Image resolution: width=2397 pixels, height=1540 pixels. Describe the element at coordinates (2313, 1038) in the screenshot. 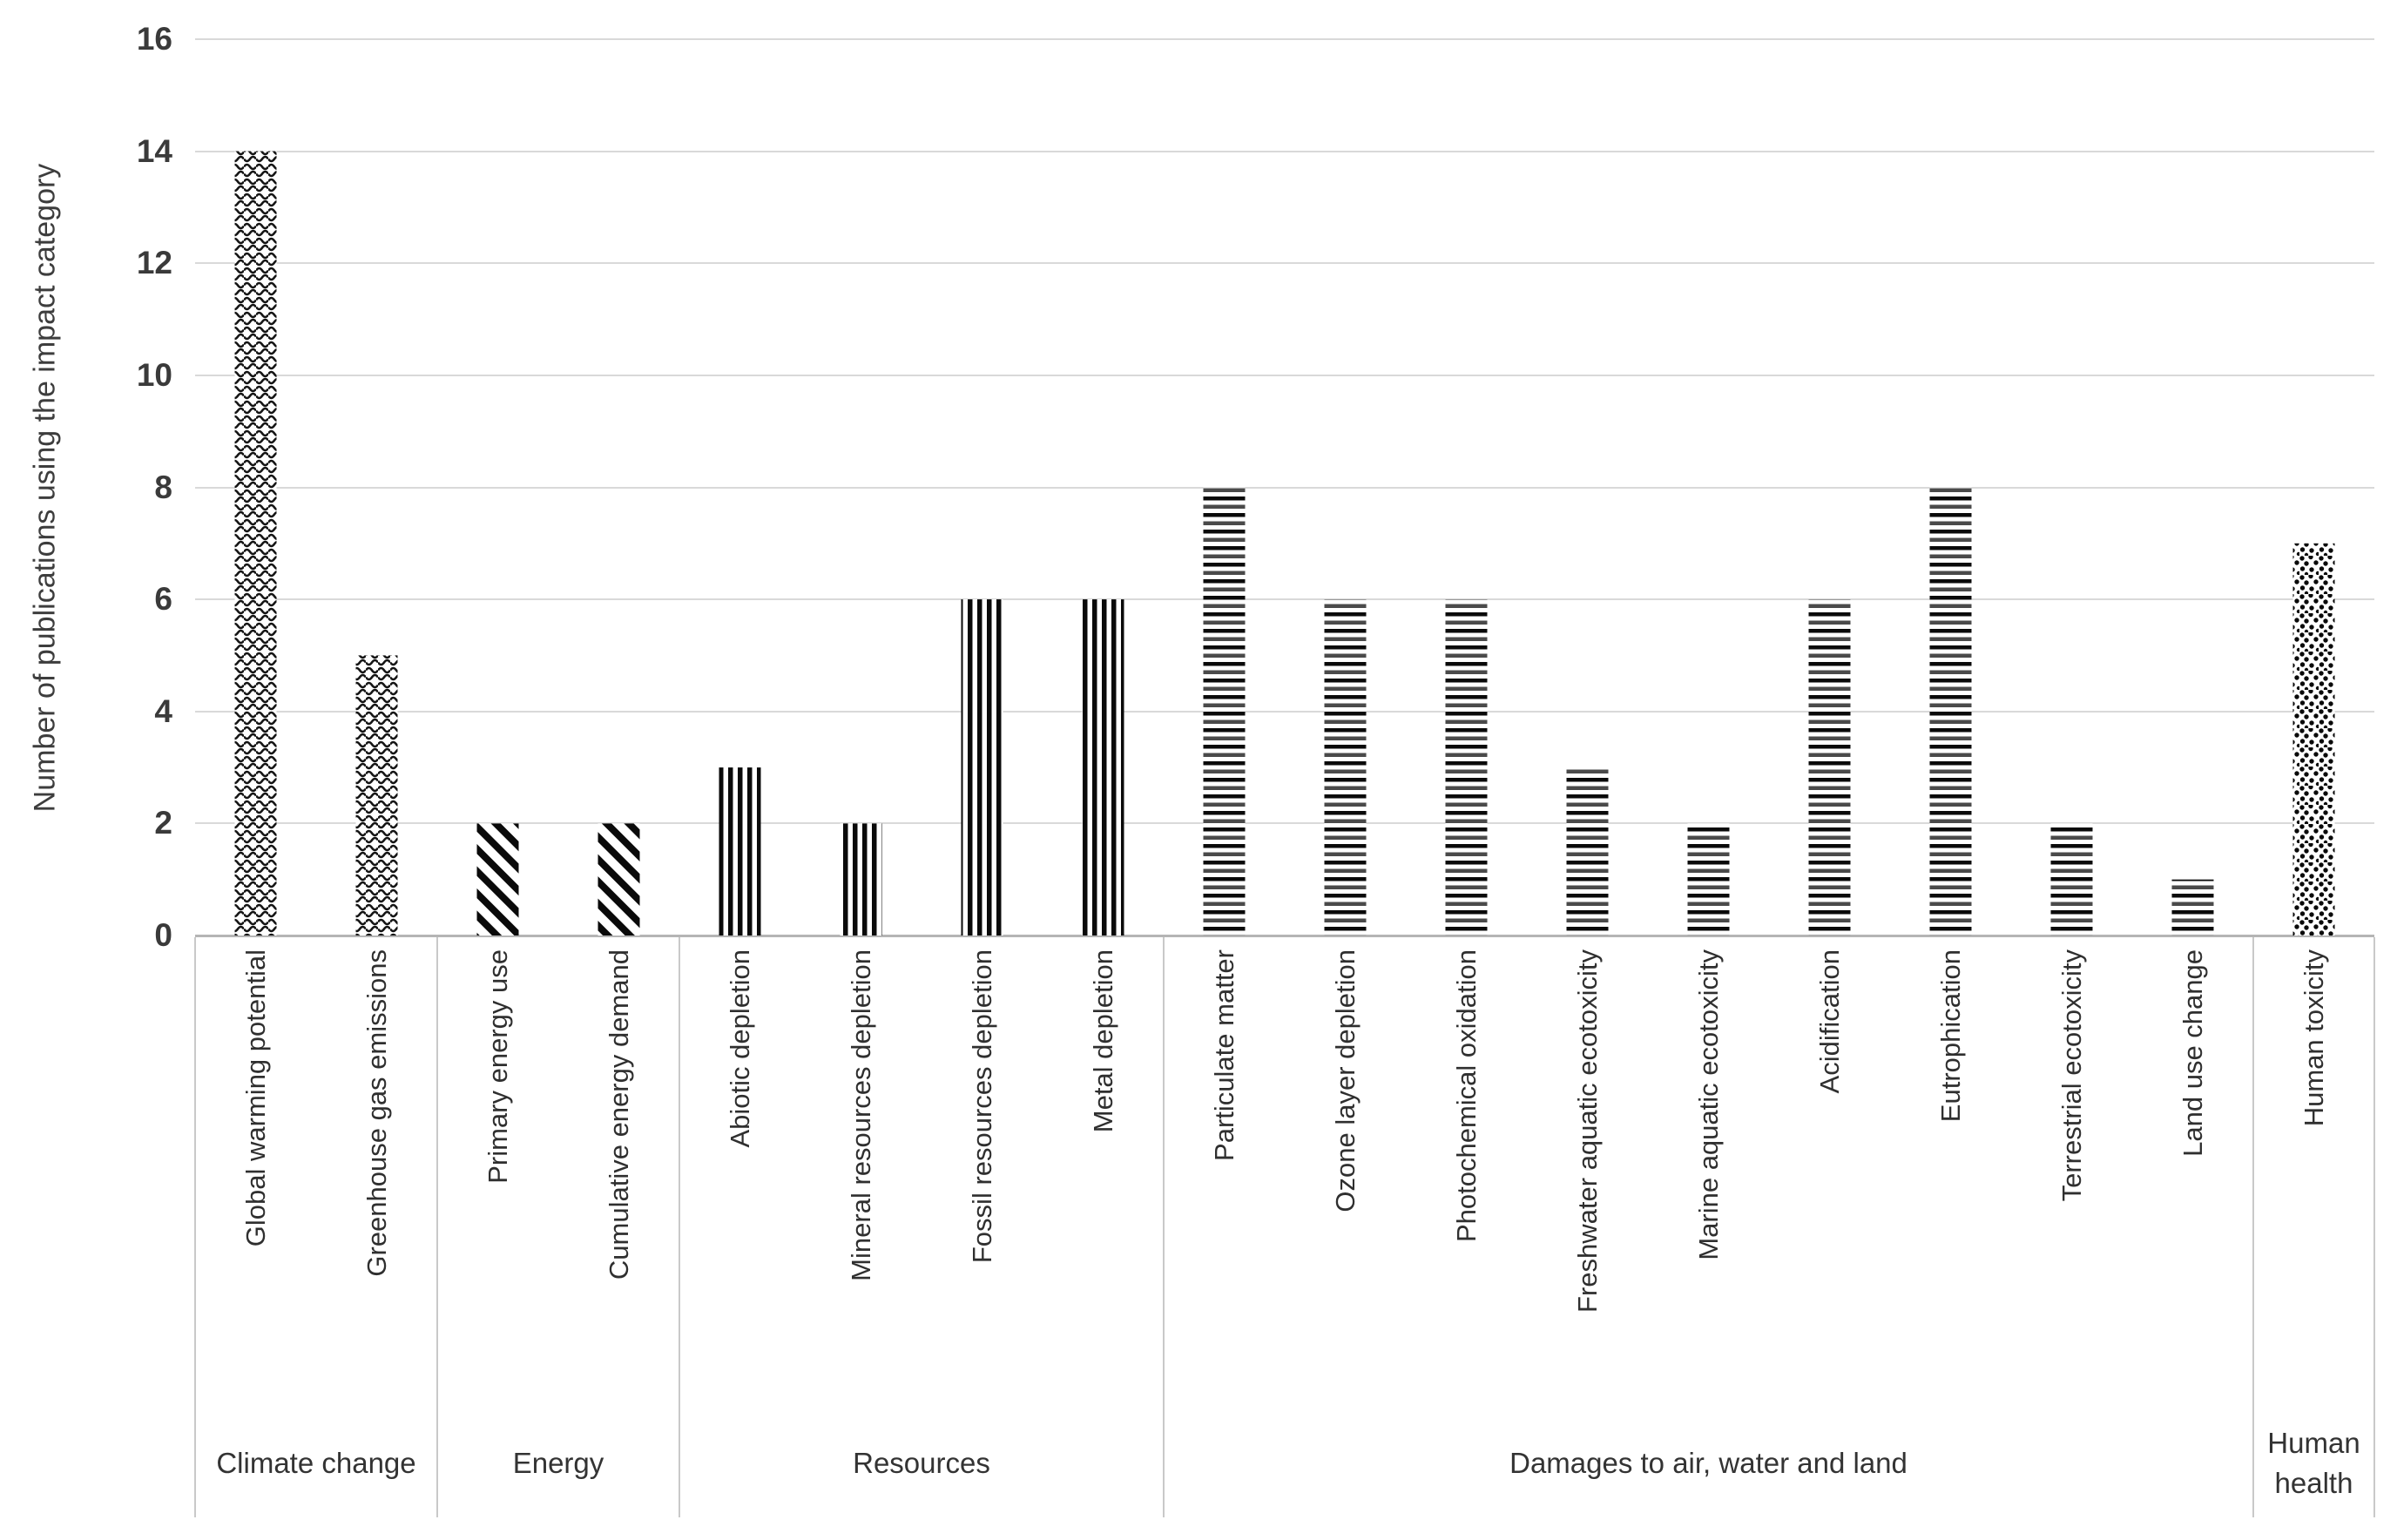

I see `category-label-human-toxicity: Human toxicity` at that location.